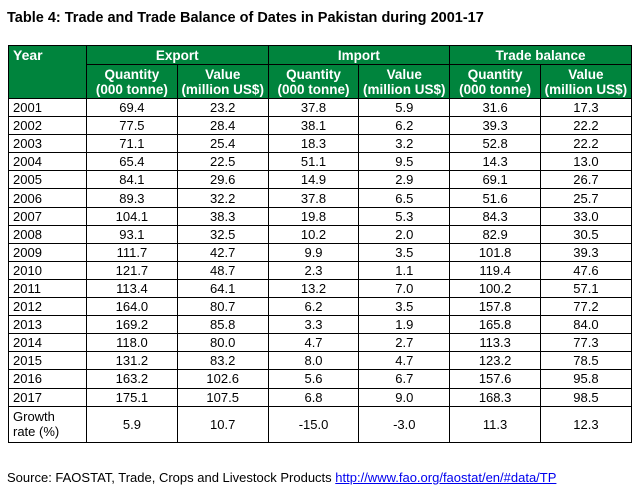  Describe the element at coordinates (47, 162) in the screenshot. I see `year-cell: 2004` at that location.